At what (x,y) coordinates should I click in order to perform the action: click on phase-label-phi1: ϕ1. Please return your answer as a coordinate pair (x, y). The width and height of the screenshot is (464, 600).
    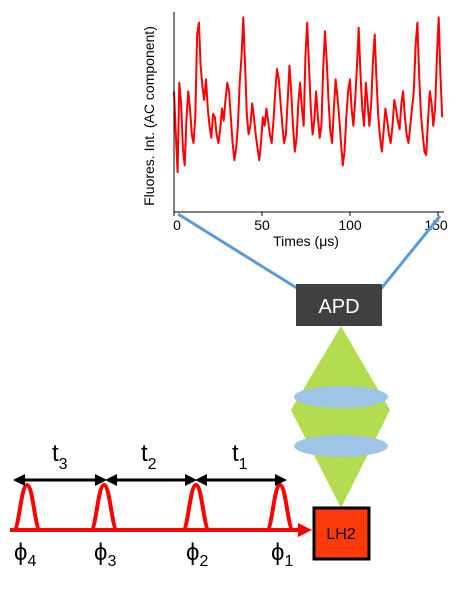
    Looking at the image, I should click on (282, 554).